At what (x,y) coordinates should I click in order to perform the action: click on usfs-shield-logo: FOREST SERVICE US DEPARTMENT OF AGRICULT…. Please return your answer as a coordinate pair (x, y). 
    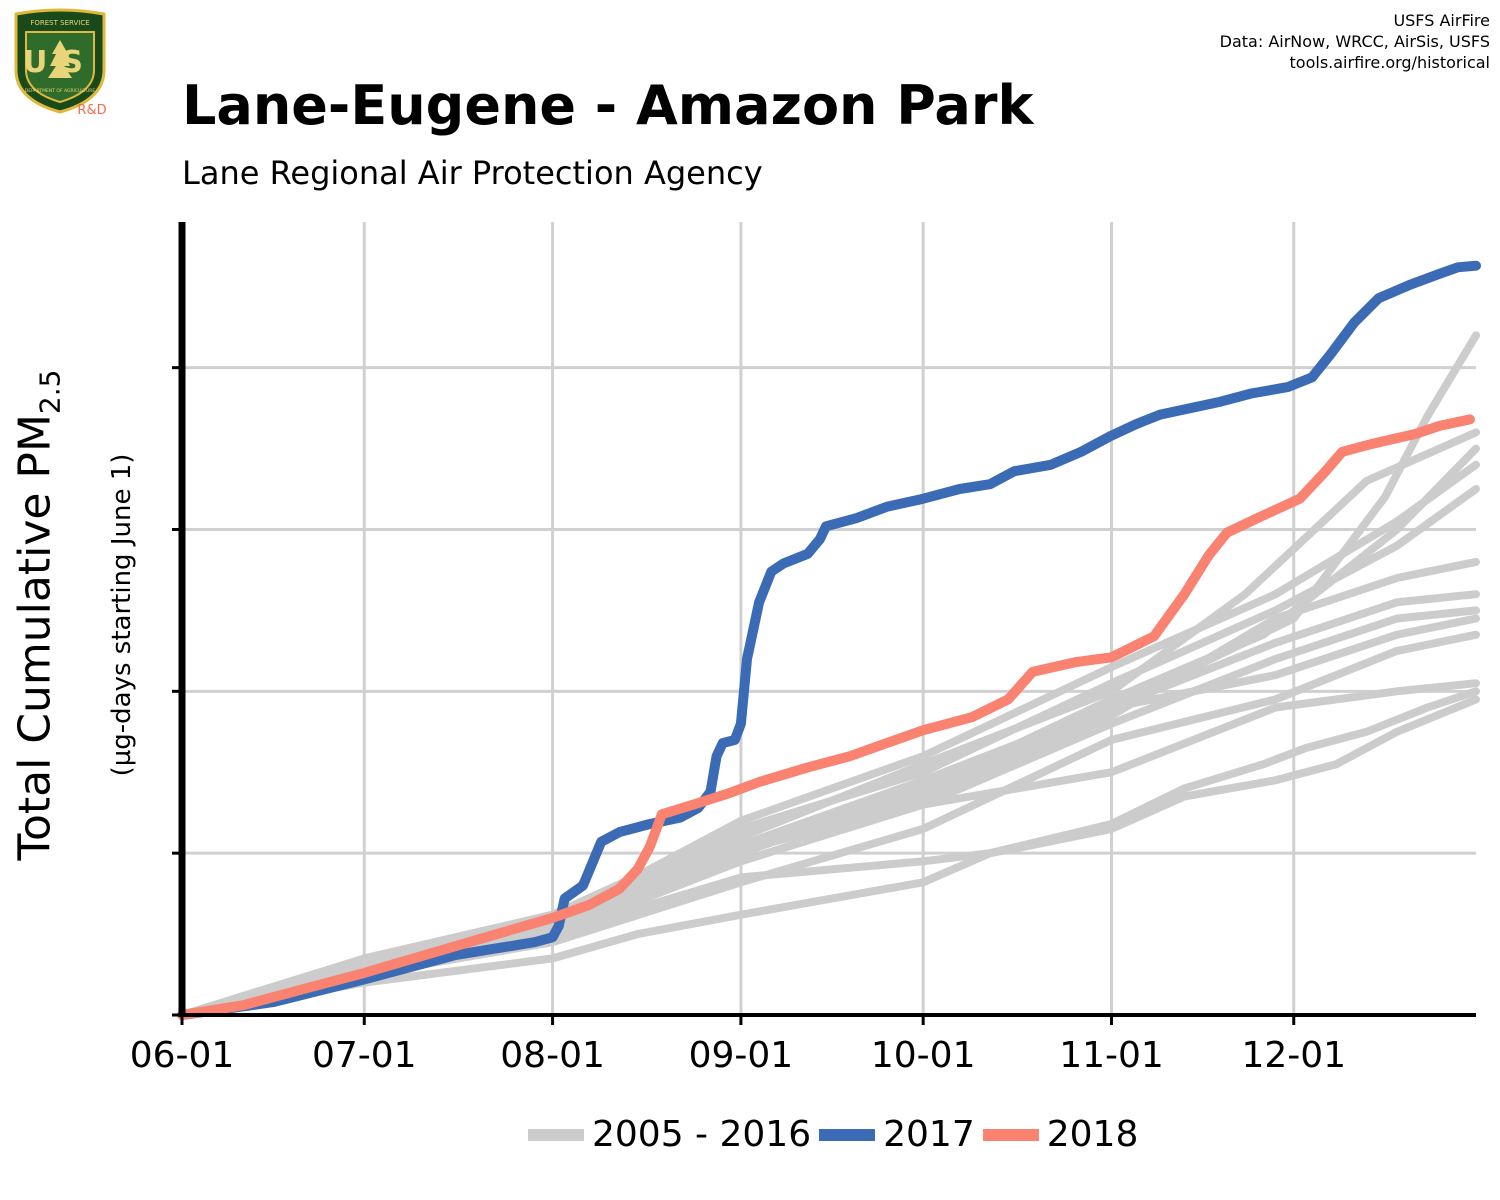
    Looking at the image, I should click on (60, 63).